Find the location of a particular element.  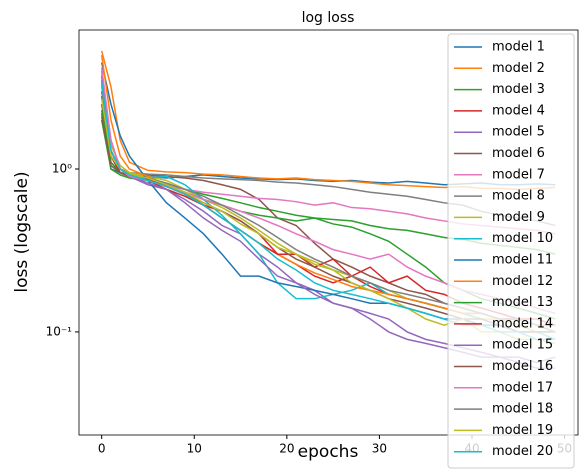

legend-label: model 13 is located at coordinates (522, 302).